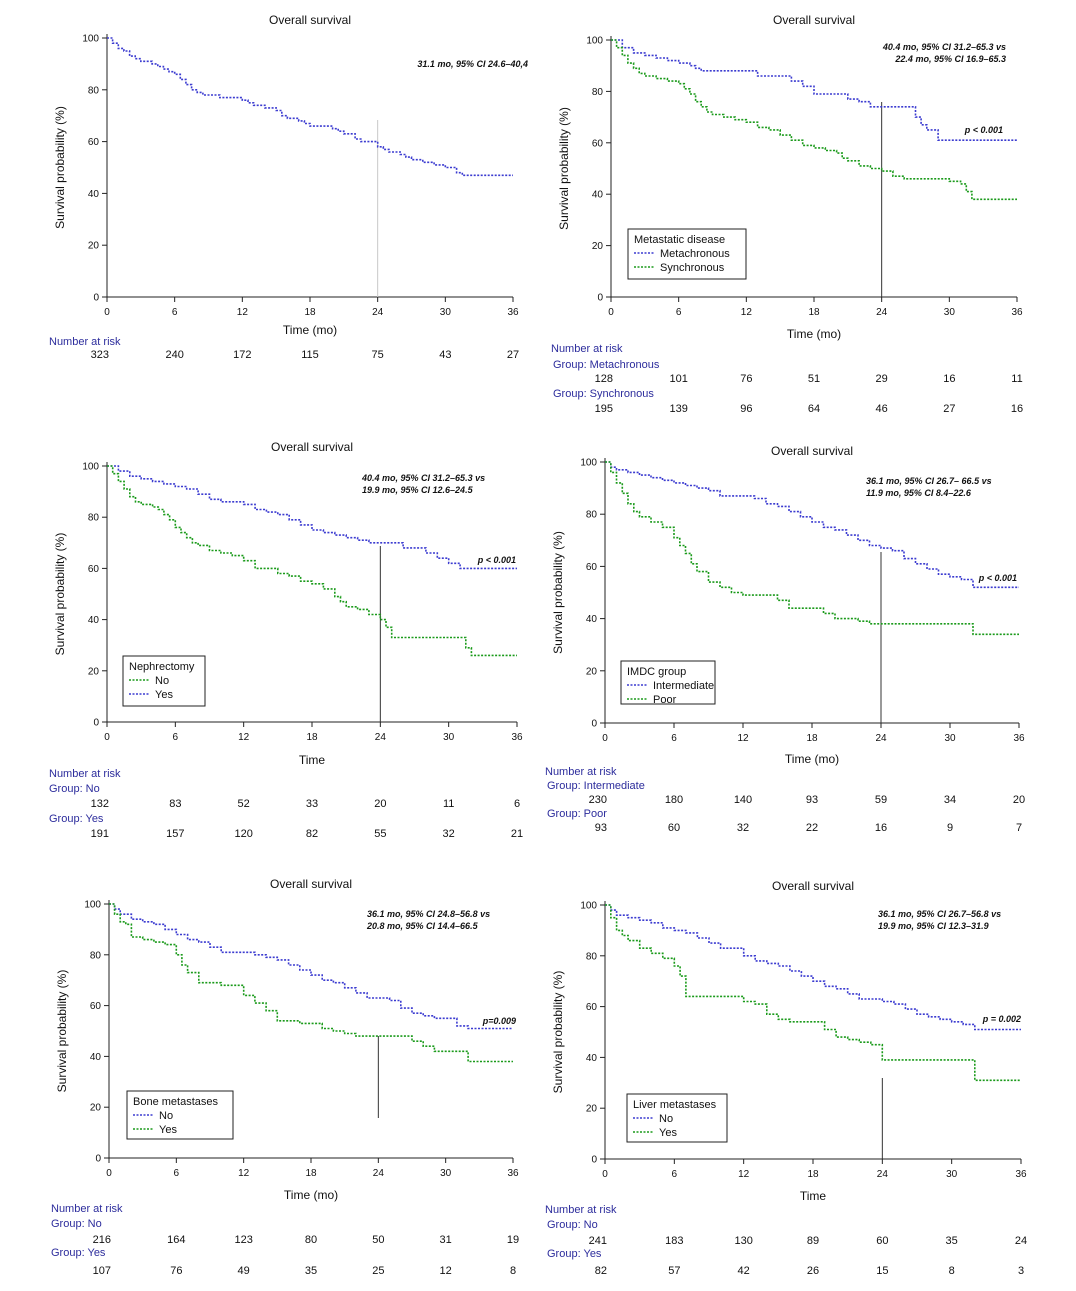  I want to click on km-curve-synchronous, so click(814, 120).